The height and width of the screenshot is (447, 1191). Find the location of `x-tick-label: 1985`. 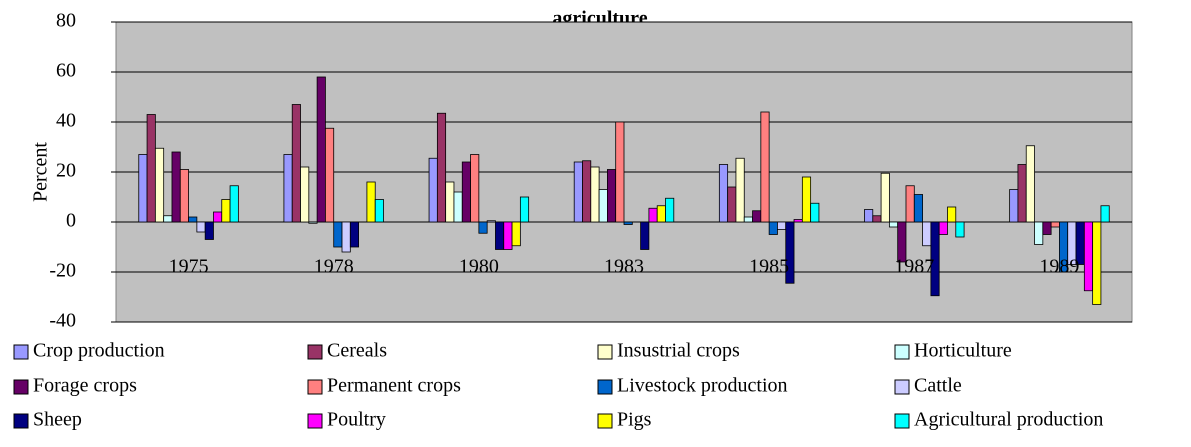

x-tick-label: 1985 is located at coordinates (769, 267).